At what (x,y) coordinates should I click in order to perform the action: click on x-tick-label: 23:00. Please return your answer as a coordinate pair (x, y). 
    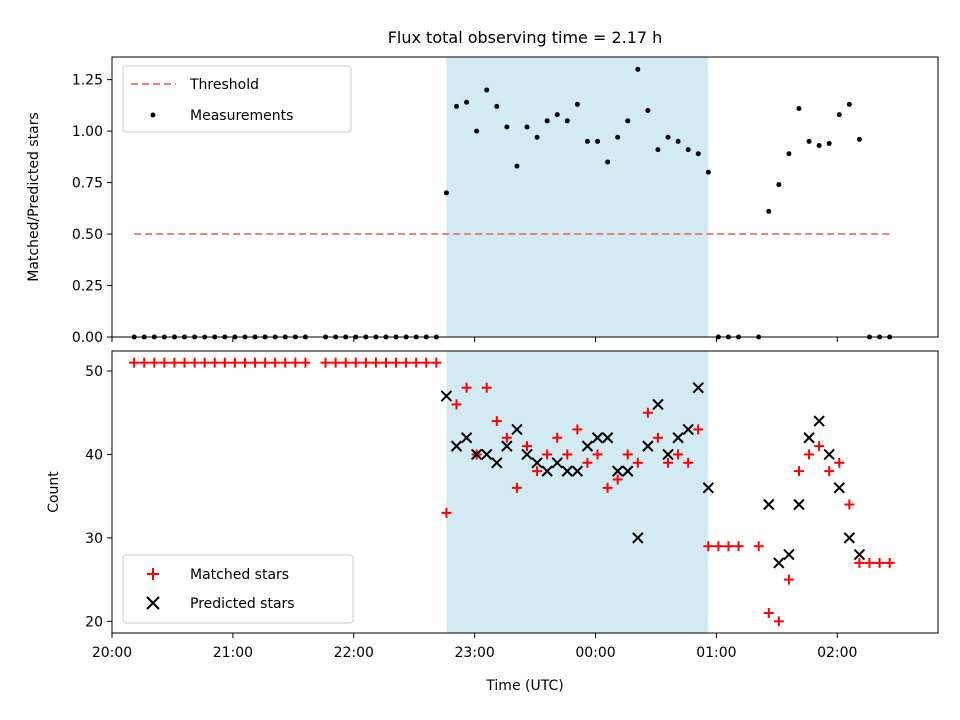
    Looking at the image, I should click on (474, 653).